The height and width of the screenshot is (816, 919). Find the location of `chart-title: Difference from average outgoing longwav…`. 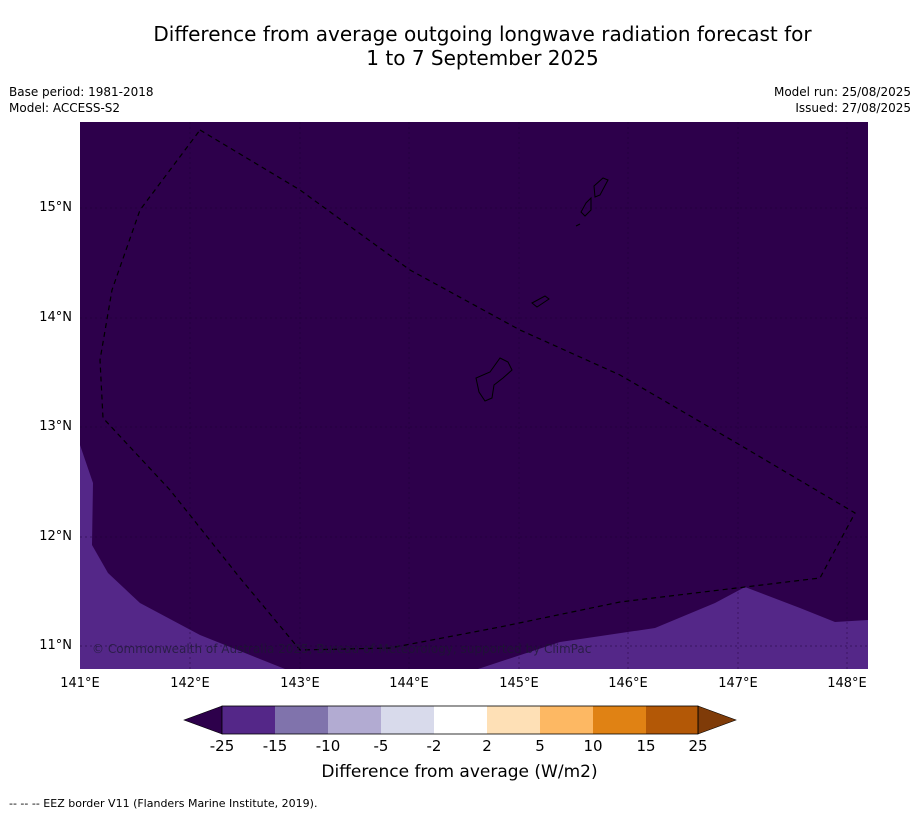

chart-title: Difference from average outgoing longwav… is located at coordinates (482, 46).